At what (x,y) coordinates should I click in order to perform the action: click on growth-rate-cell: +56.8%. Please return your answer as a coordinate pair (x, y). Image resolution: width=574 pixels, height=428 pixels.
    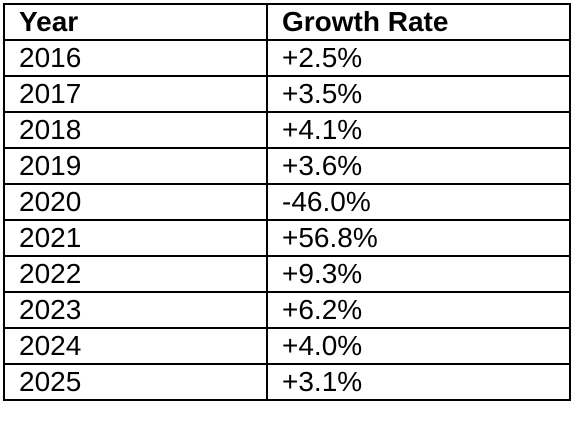
    Looking at the image, I should click on (418, 238).